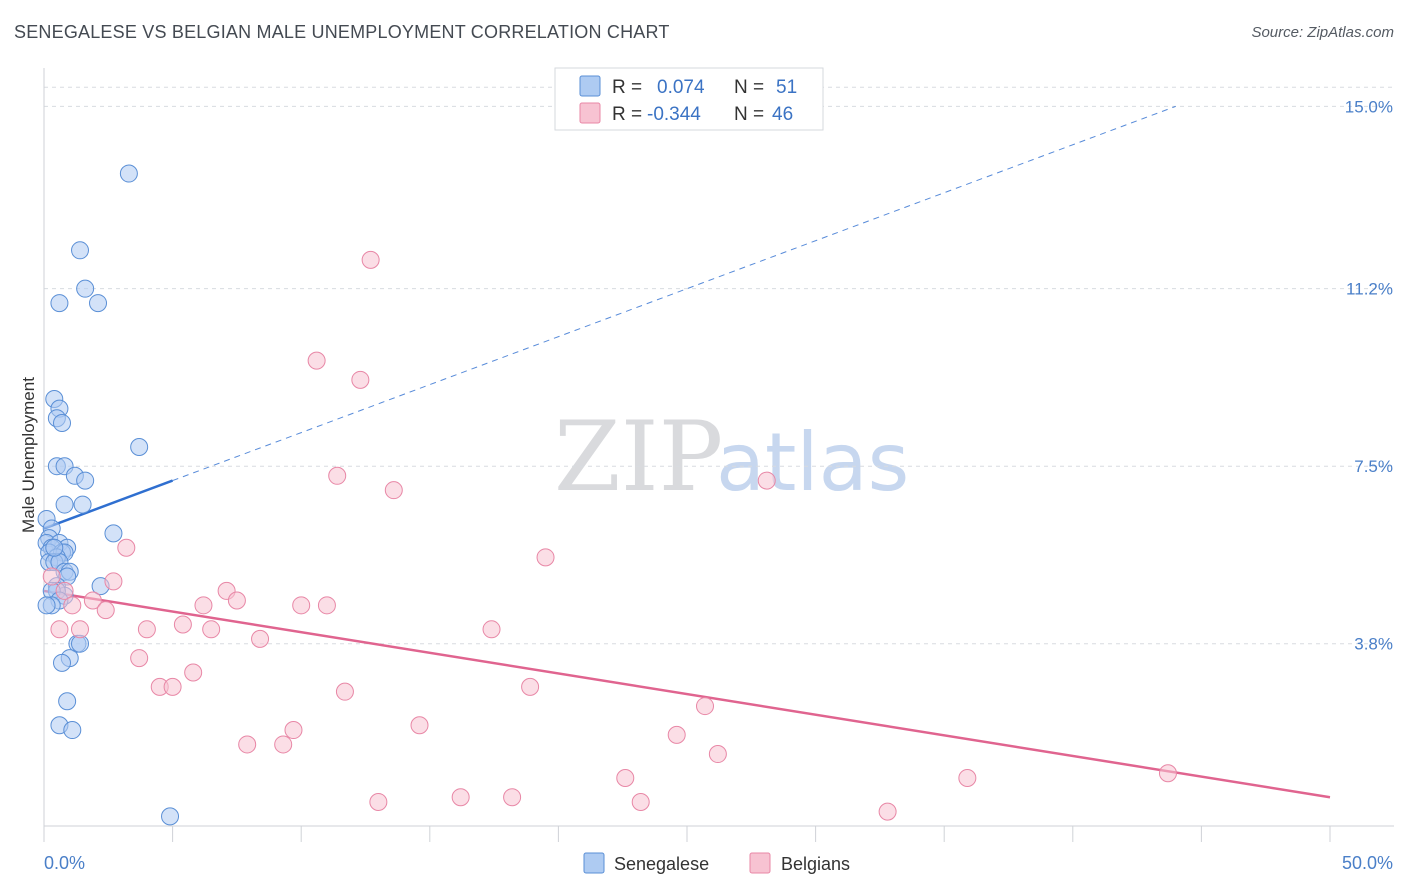 The image size is (1406, 892). I want to click on legend-n-label-1: N =, so click(749, 87).